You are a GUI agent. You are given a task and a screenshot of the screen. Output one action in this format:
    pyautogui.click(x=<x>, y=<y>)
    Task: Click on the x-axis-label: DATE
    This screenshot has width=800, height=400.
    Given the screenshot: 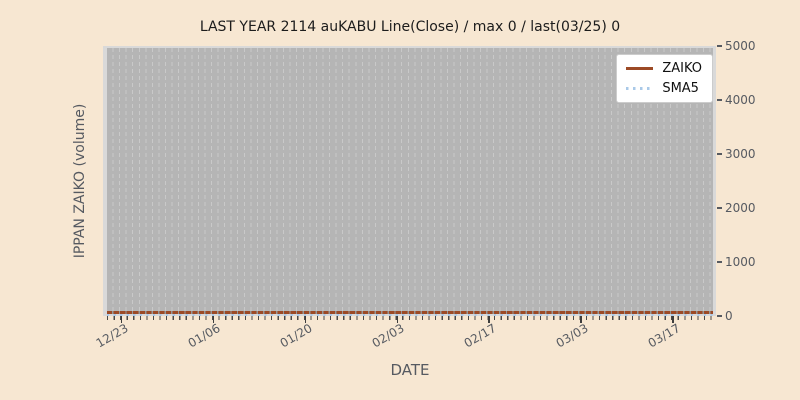 What is the action you would take?
    pyautogui.click(x=410, y=370)
    